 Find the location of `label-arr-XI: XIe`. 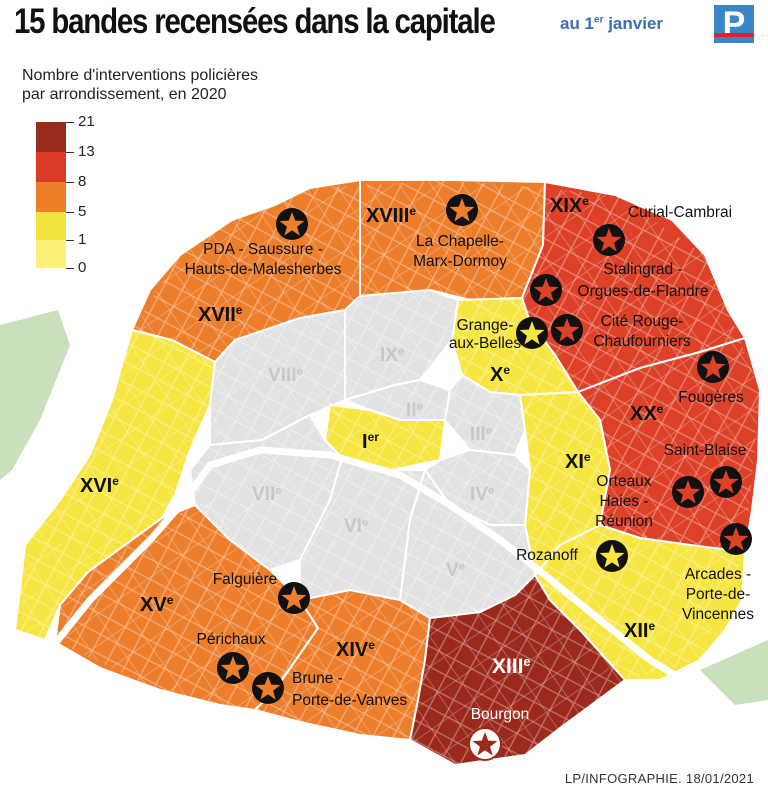

label-arr-XI: XIe is located at coordinates (578, 461).